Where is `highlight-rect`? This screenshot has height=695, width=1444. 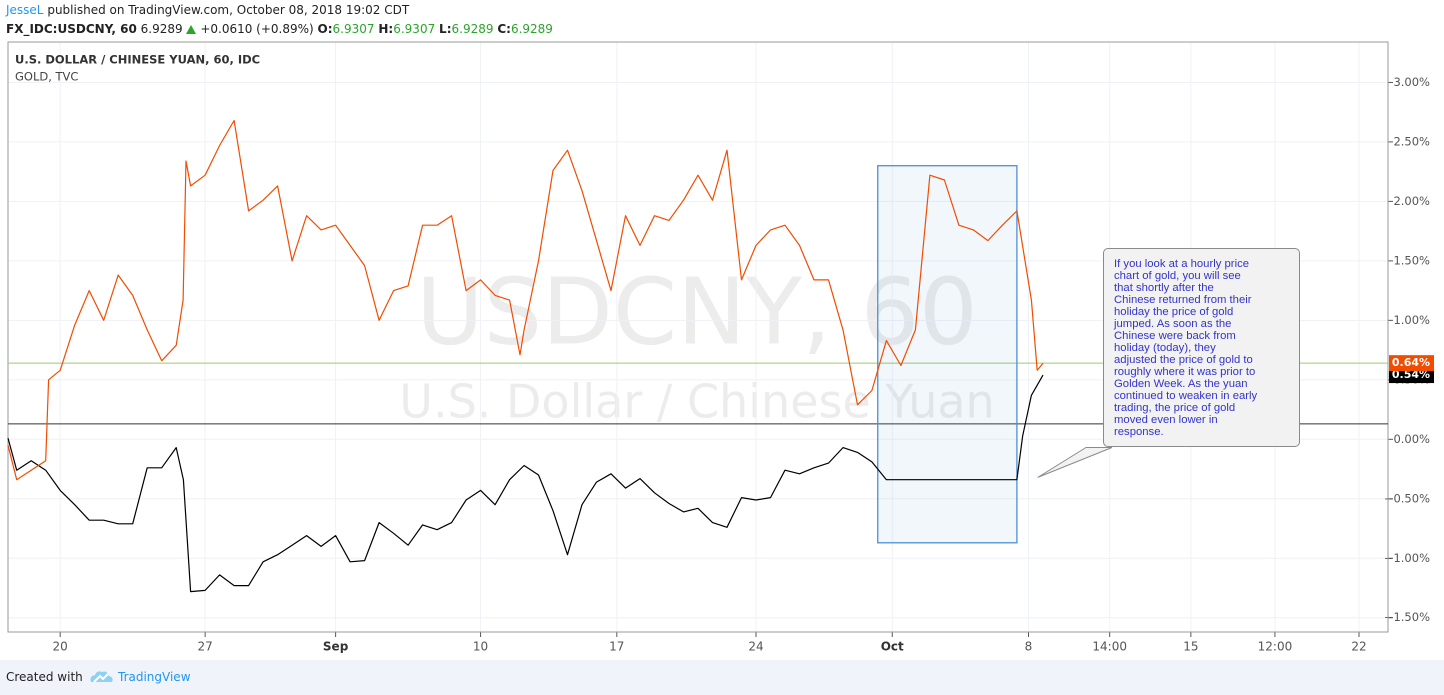 highlight-rect is located at coordinates (947, 354).